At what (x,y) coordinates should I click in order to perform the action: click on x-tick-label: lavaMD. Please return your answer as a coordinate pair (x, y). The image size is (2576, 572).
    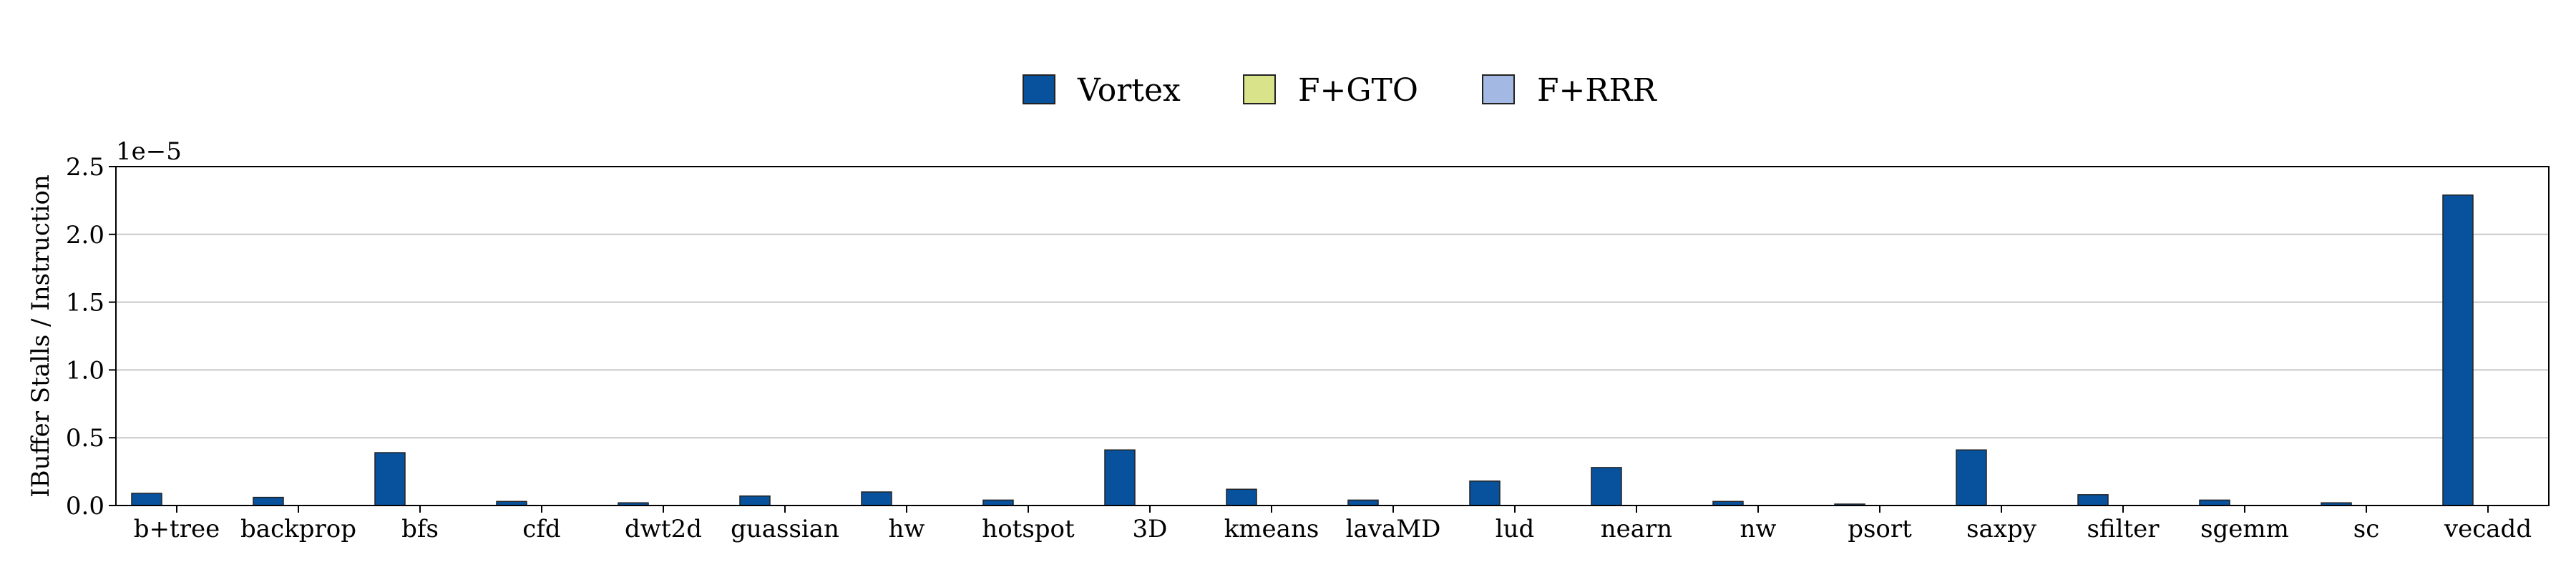
    Looking at the image, I should click on (1393, 529).